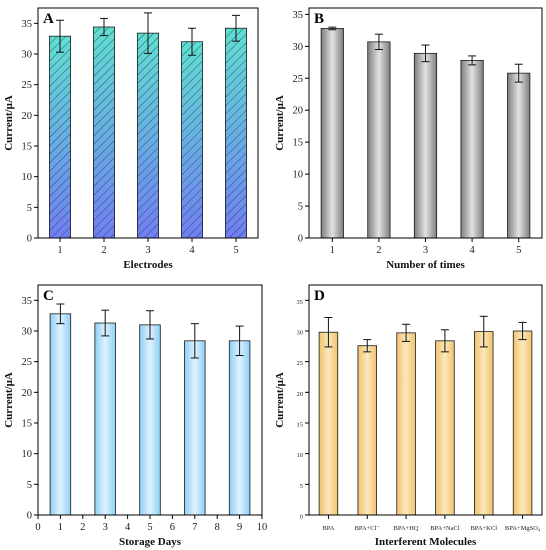  What do you see at coordinates (48, 296) in the screenshot?
I see `panel-label: C` at bounding box center [48, 296].